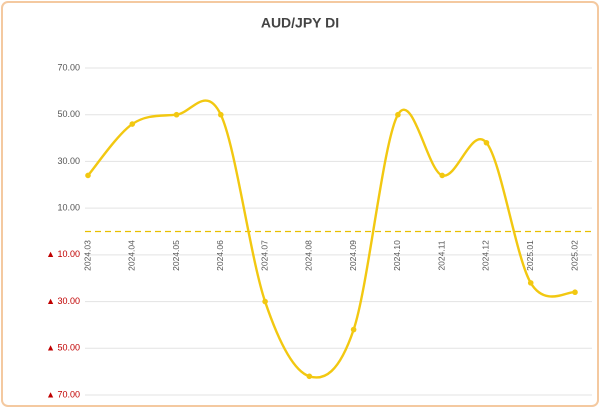 The width and height of the screenshot is (600, 408). I want to click on x-tick-label: 2024.09, so click(353, 255).